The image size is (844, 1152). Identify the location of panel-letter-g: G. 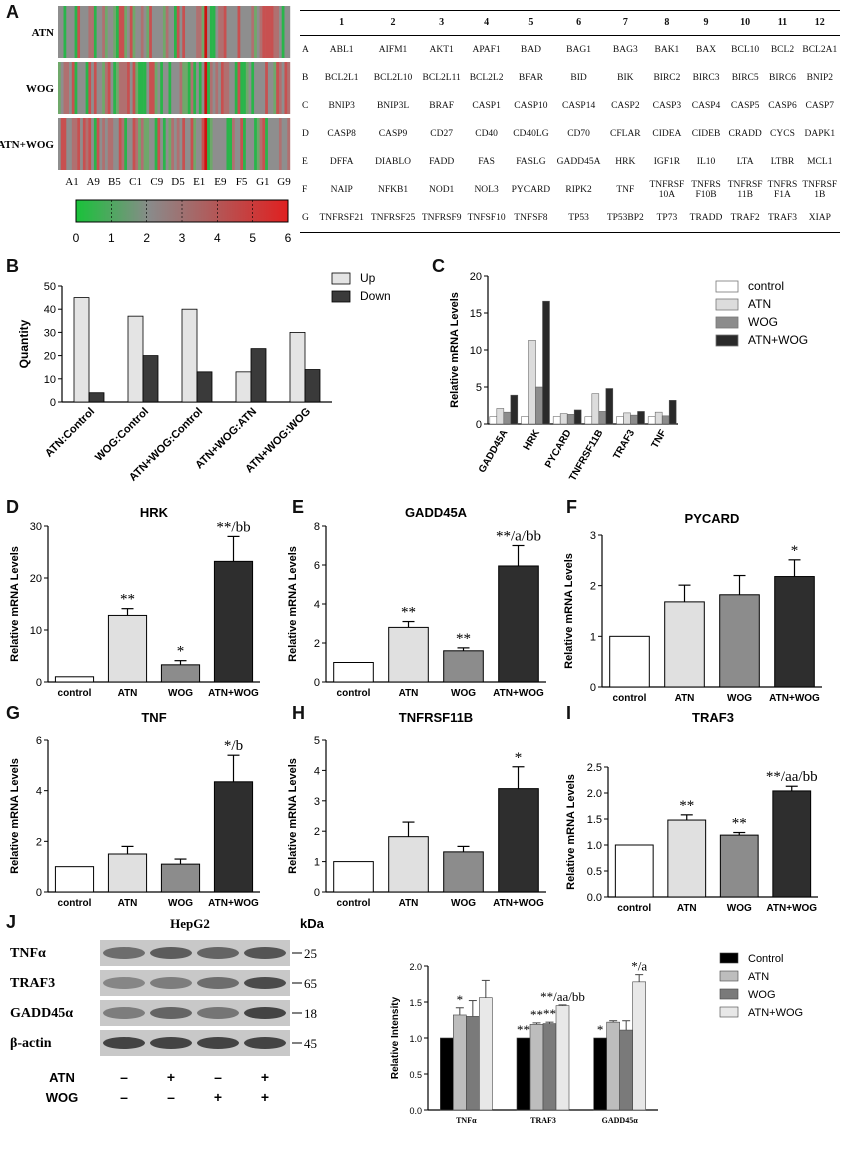
(13, 713).